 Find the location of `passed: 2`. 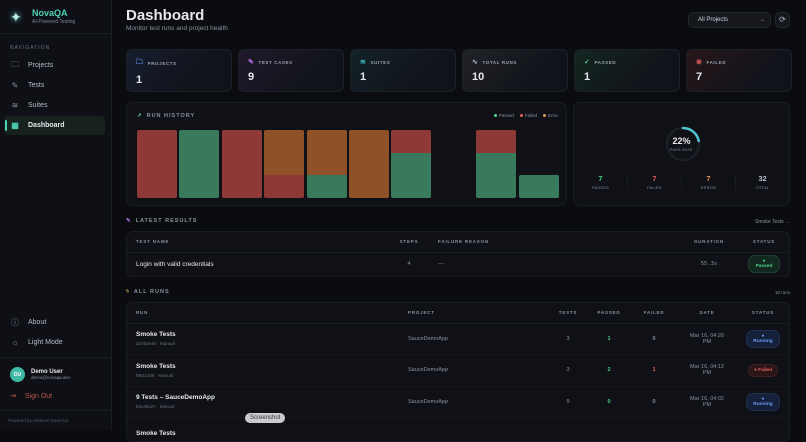

passed: 2 is located at coordinates (609, 371).